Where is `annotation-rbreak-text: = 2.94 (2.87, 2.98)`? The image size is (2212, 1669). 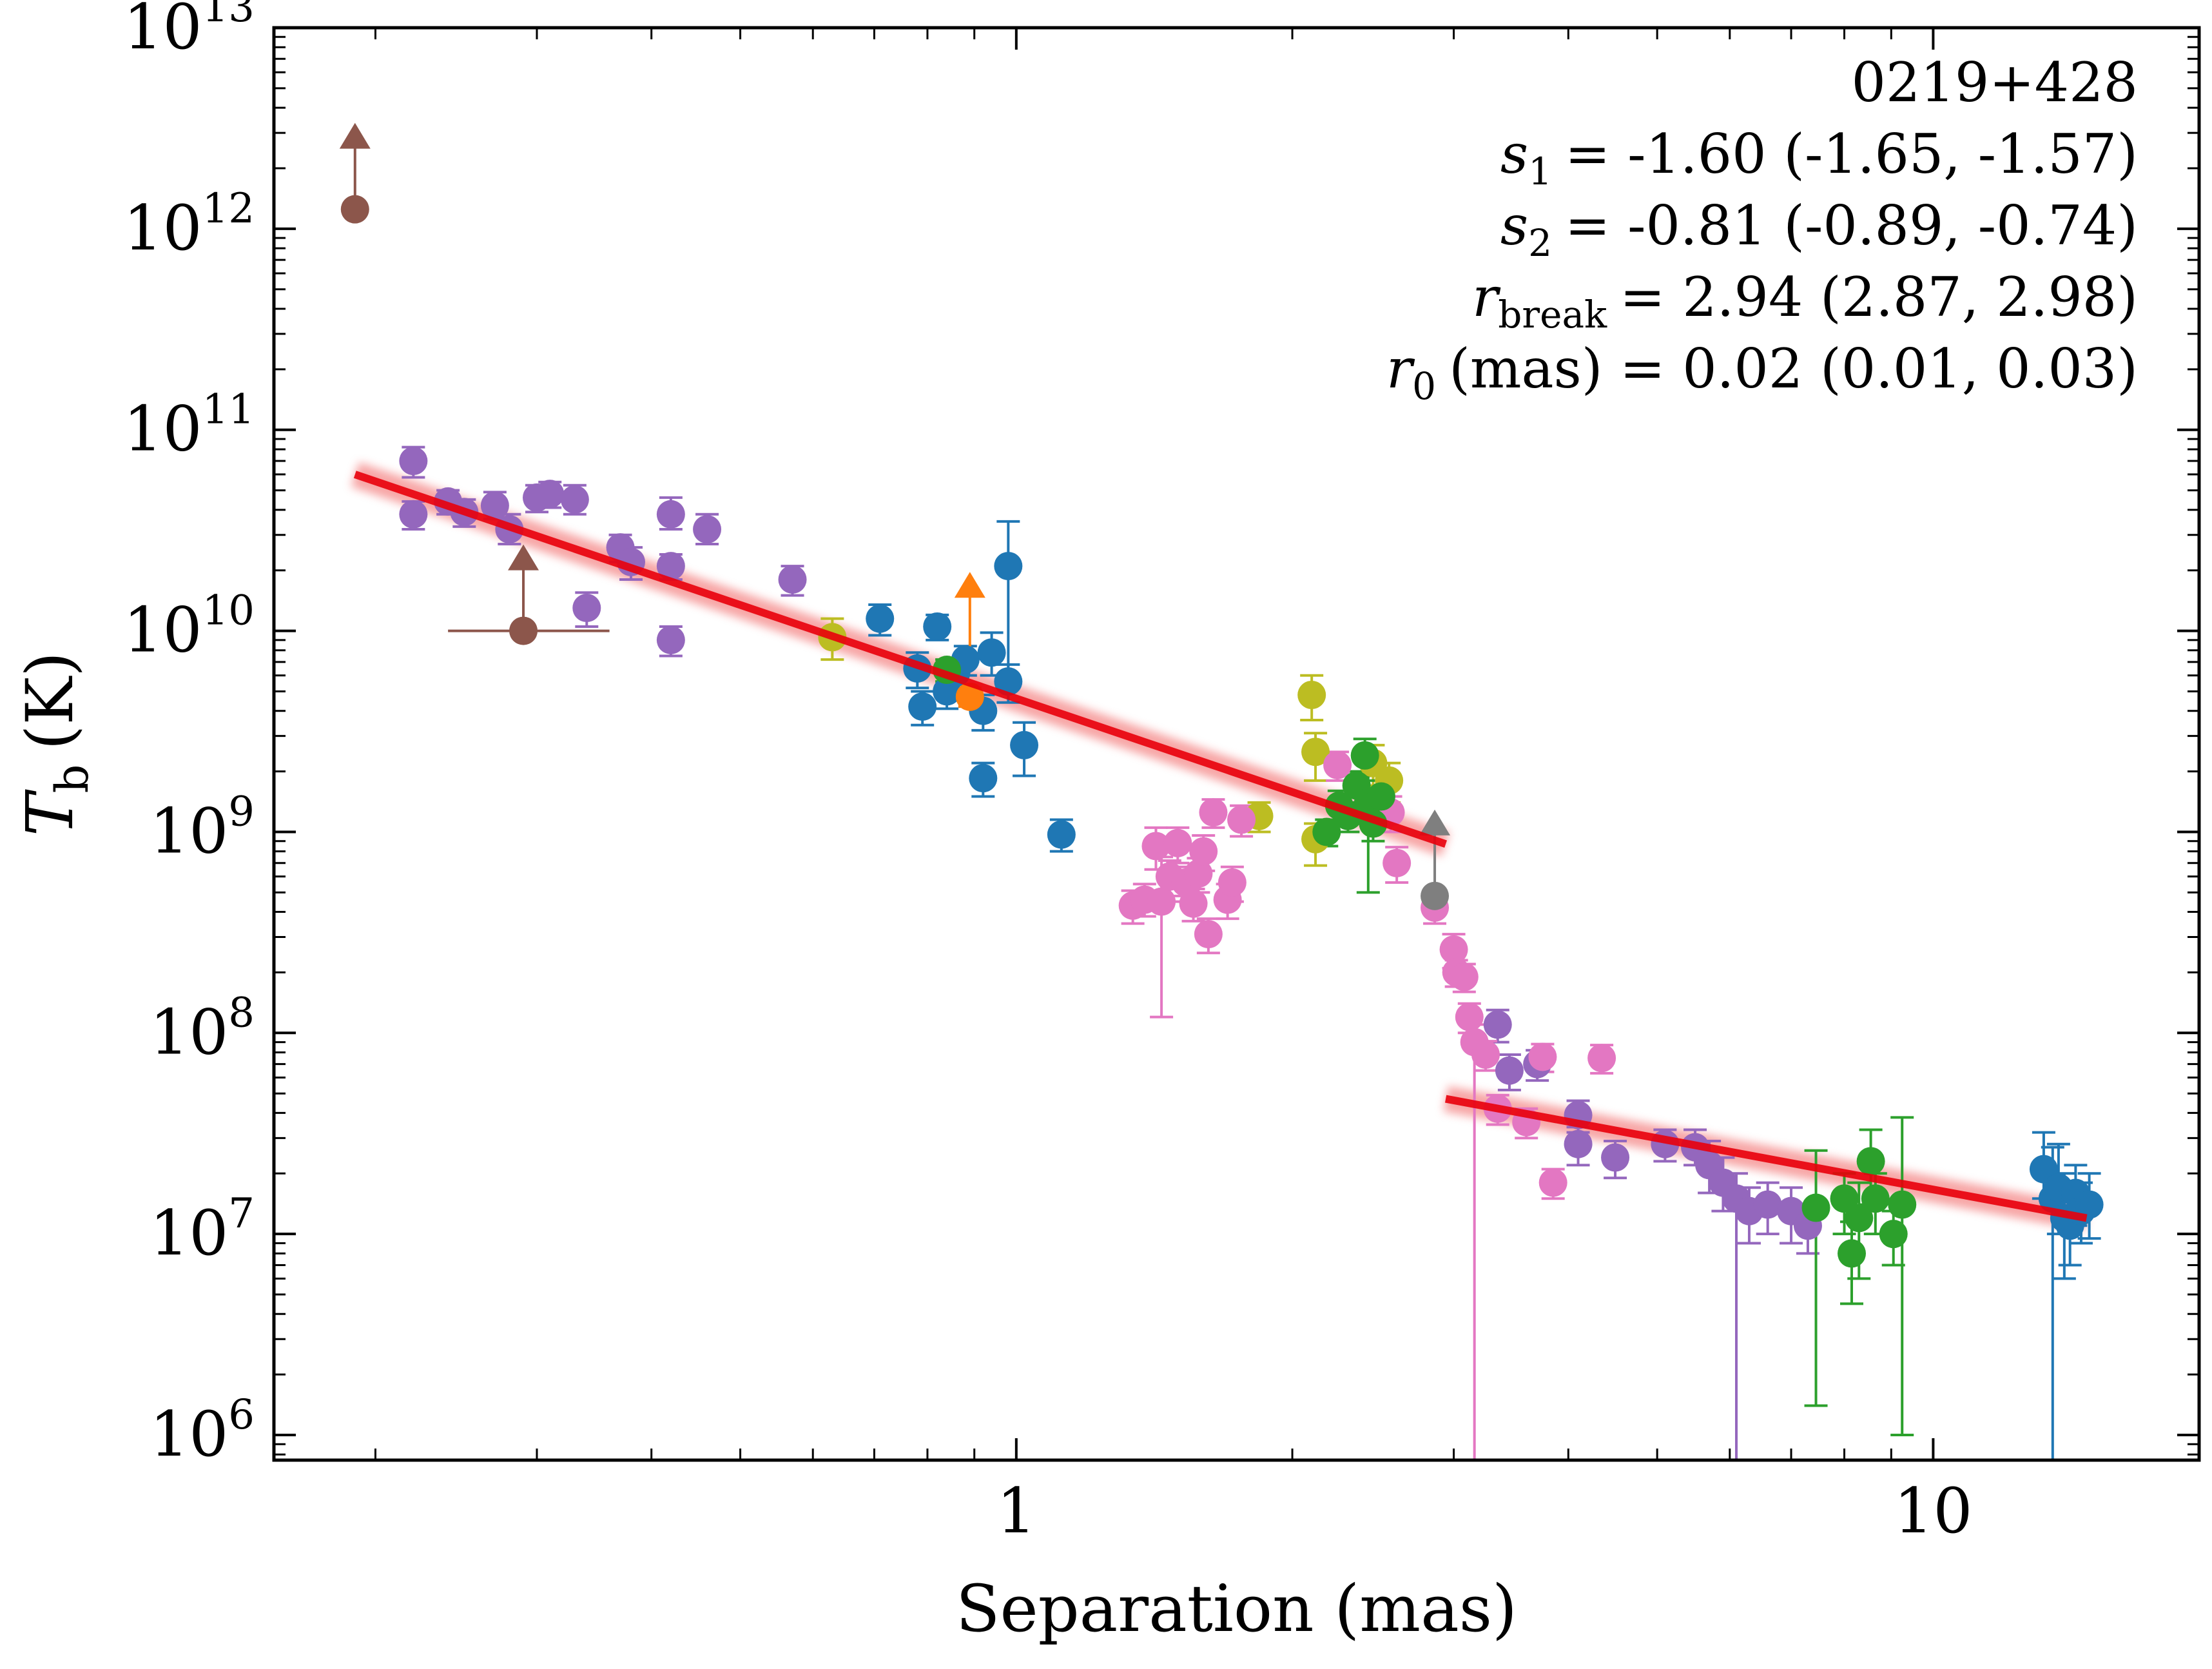
annotation-rbreak-text: = 2.94 (2.87, 2.98) is located at coordinates (1879, 297).